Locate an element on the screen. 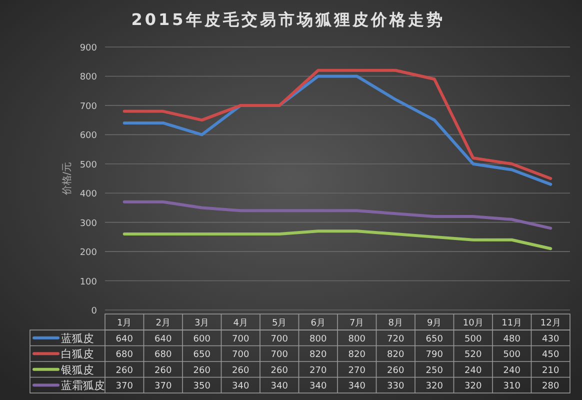  legend-label: 银狐皮 is located at coordinates (77, 369).